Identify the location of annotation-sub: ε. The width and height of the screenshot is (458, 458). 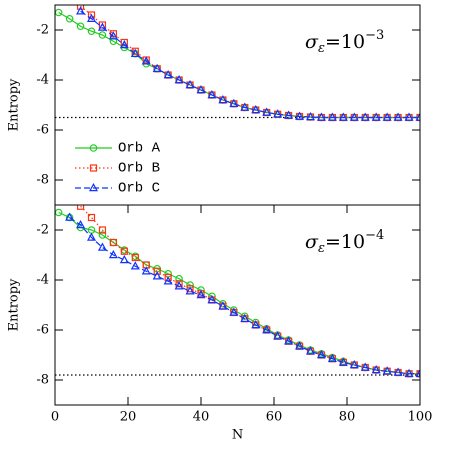
(321, 248).